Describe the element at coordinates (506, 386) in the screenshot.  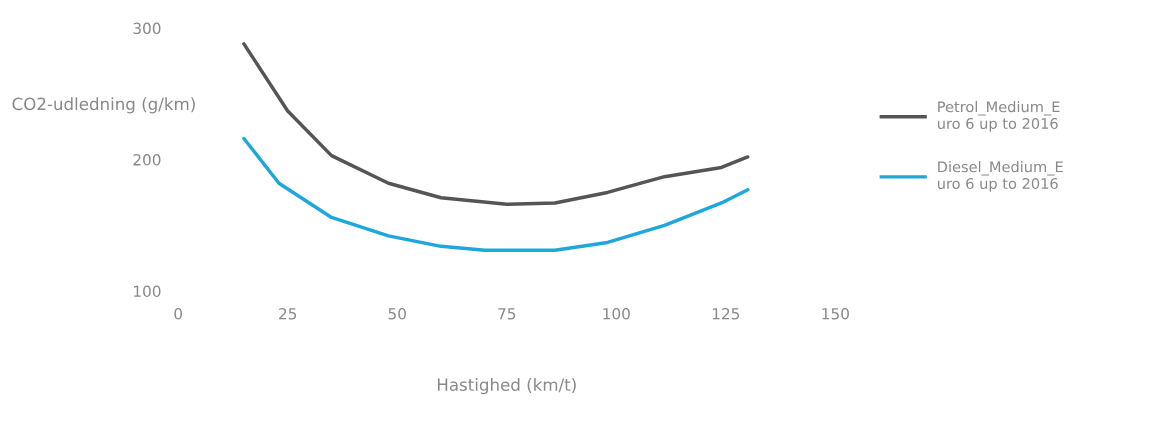
I see `x-axis-title: Hastighed (km/t)` at that location.